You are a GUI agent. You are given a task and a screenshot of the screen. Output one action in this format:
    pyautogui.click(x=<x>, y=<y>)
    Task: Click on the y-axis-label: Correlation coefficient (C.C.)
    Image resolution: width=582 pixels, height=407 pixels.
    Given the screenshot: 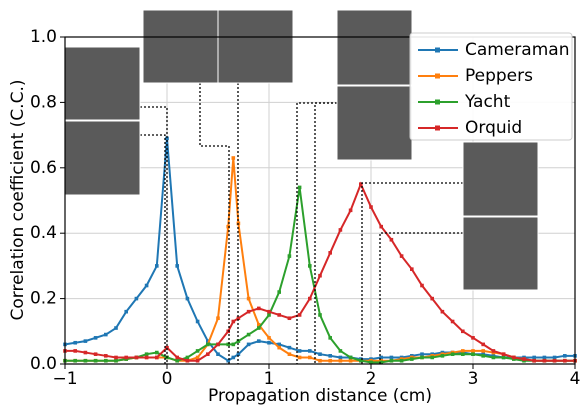 What is the action you would take?
    pyautogui.click(x=18, y=200)
    